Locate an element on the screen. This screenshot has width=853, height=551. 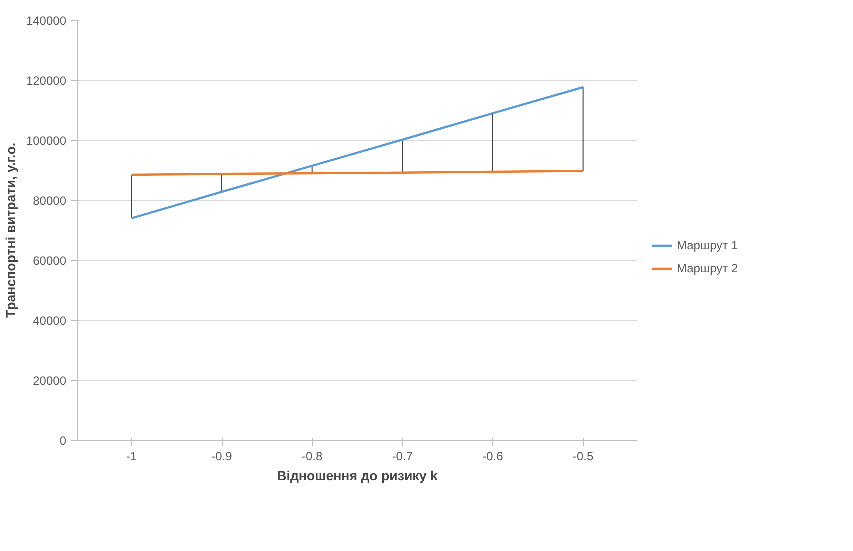
y-axis-title: Транспортні витрати, у.г.о. is located at coordinates (10, 230).